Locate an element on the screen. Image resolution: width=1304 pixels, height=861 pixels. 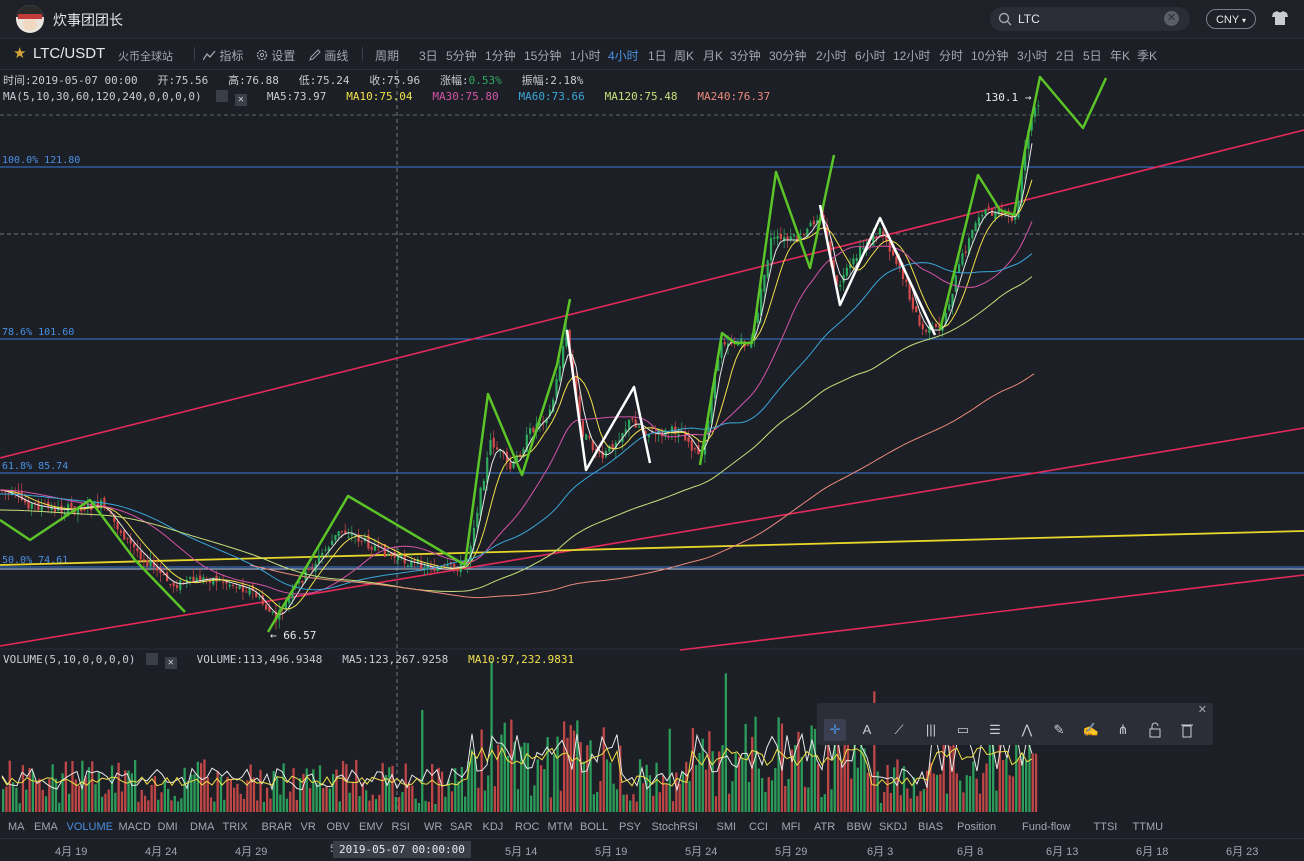
trash-icon is located at coordinates (1187, 730).